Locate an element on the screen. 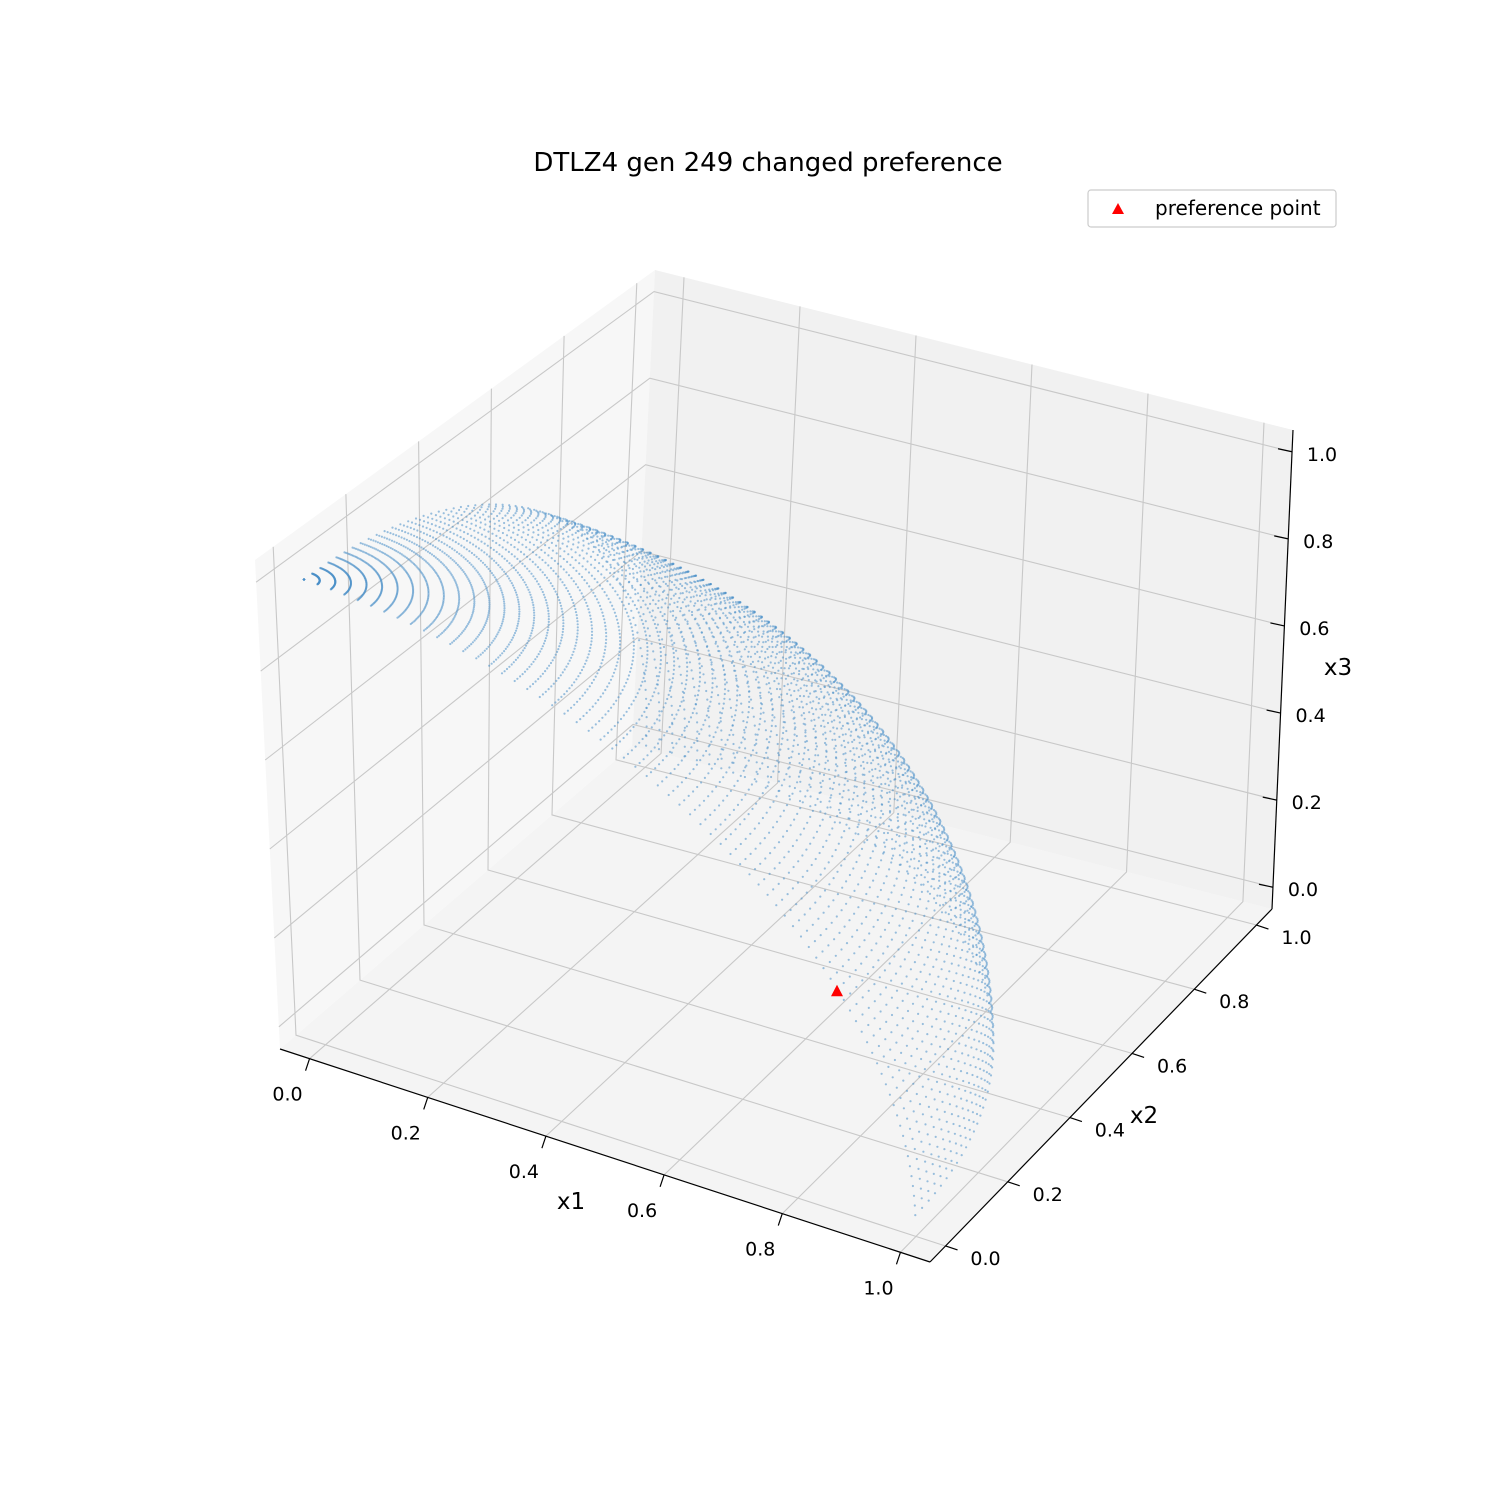 The width and height of the screenshot is (1500, 1500). y-tick-mark is located at coordinates (1013, 1184).